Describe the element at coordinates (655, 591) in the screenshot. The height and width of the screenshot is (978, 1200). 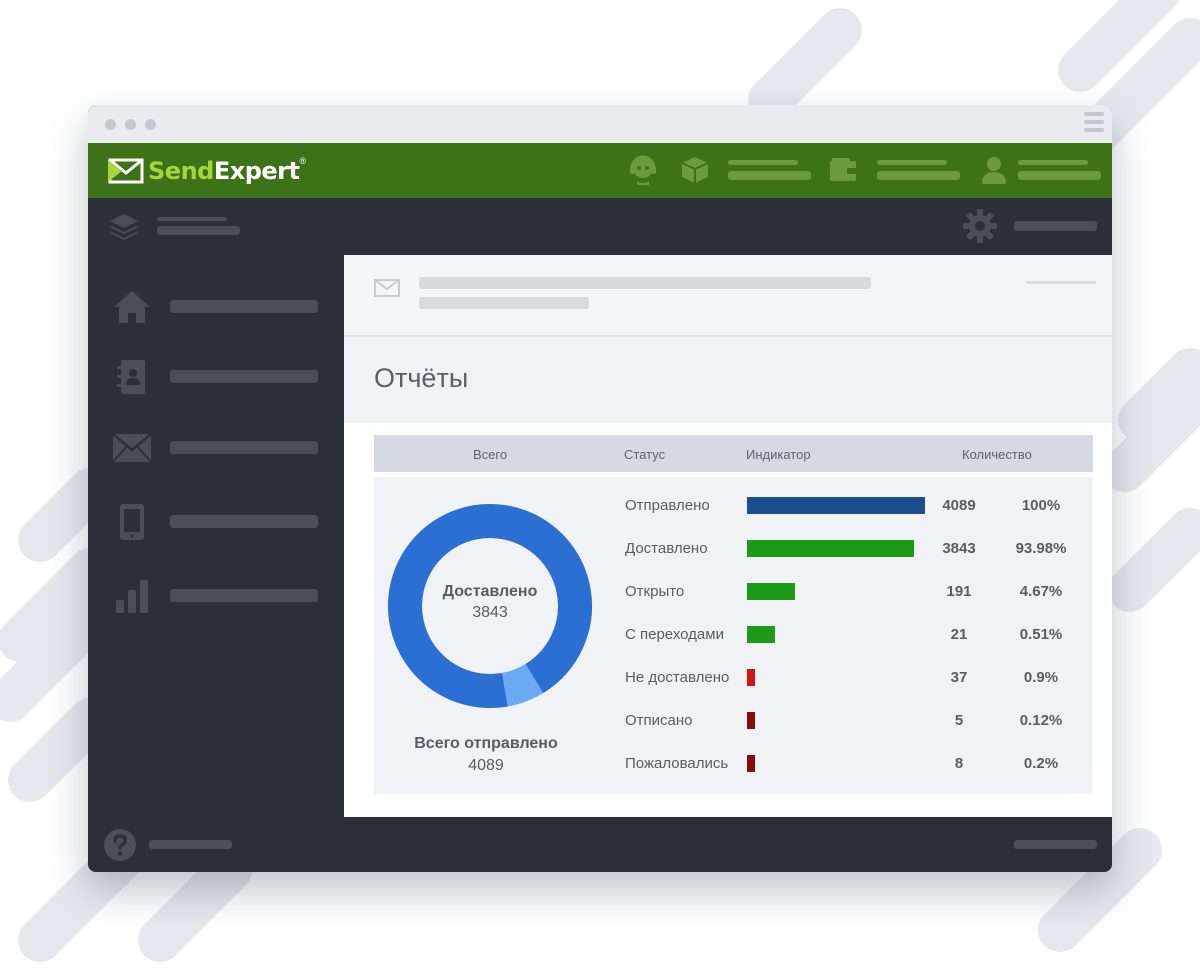
I see `status-label: Открыто` at that location.